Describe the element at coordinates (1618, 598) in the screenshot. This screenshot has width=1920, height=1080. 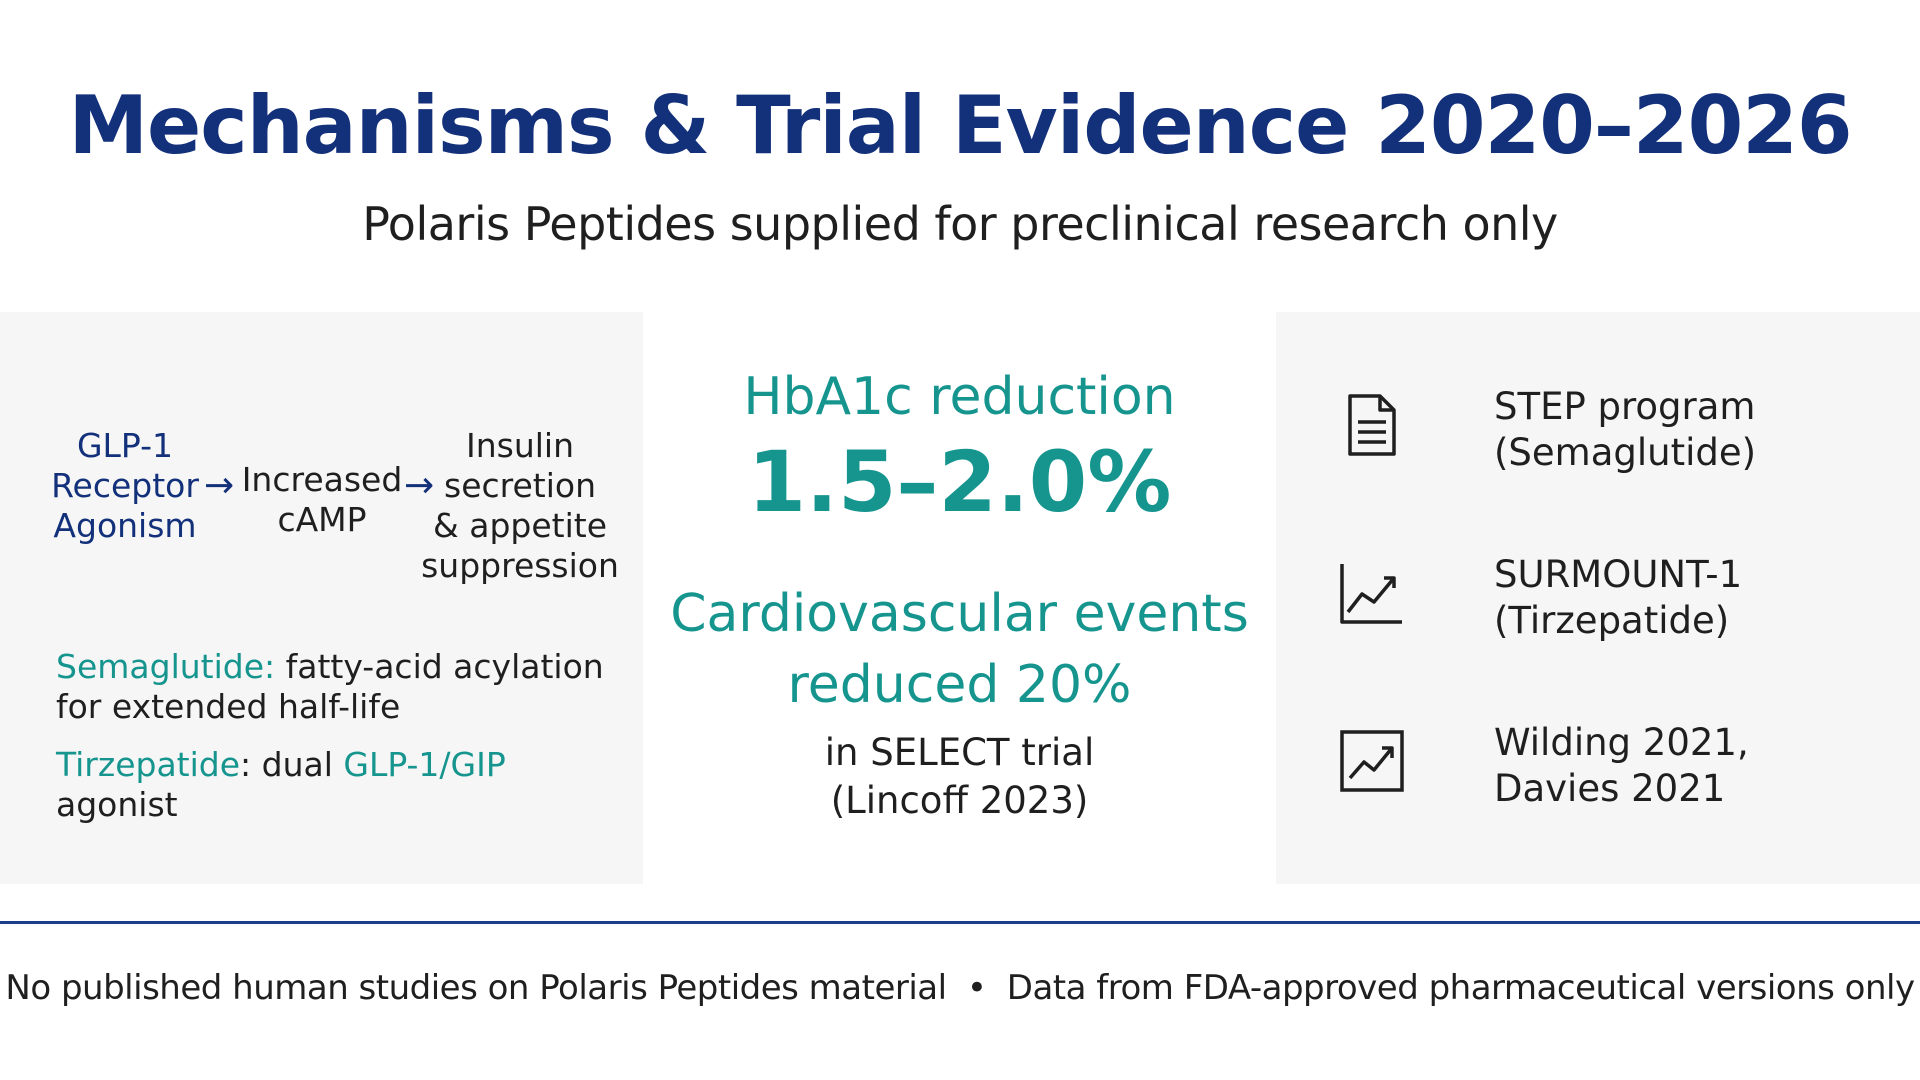
I see `reference-text: SURMOUNT-1 (Tirzepatide)` at that location.